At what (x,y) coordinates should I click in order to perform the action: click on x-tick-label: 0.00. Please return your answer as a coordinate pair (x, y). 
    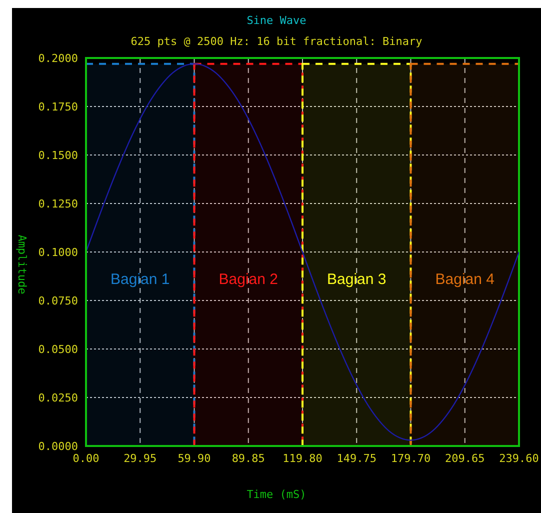
    Looking at the image, I should click on (86, 458).